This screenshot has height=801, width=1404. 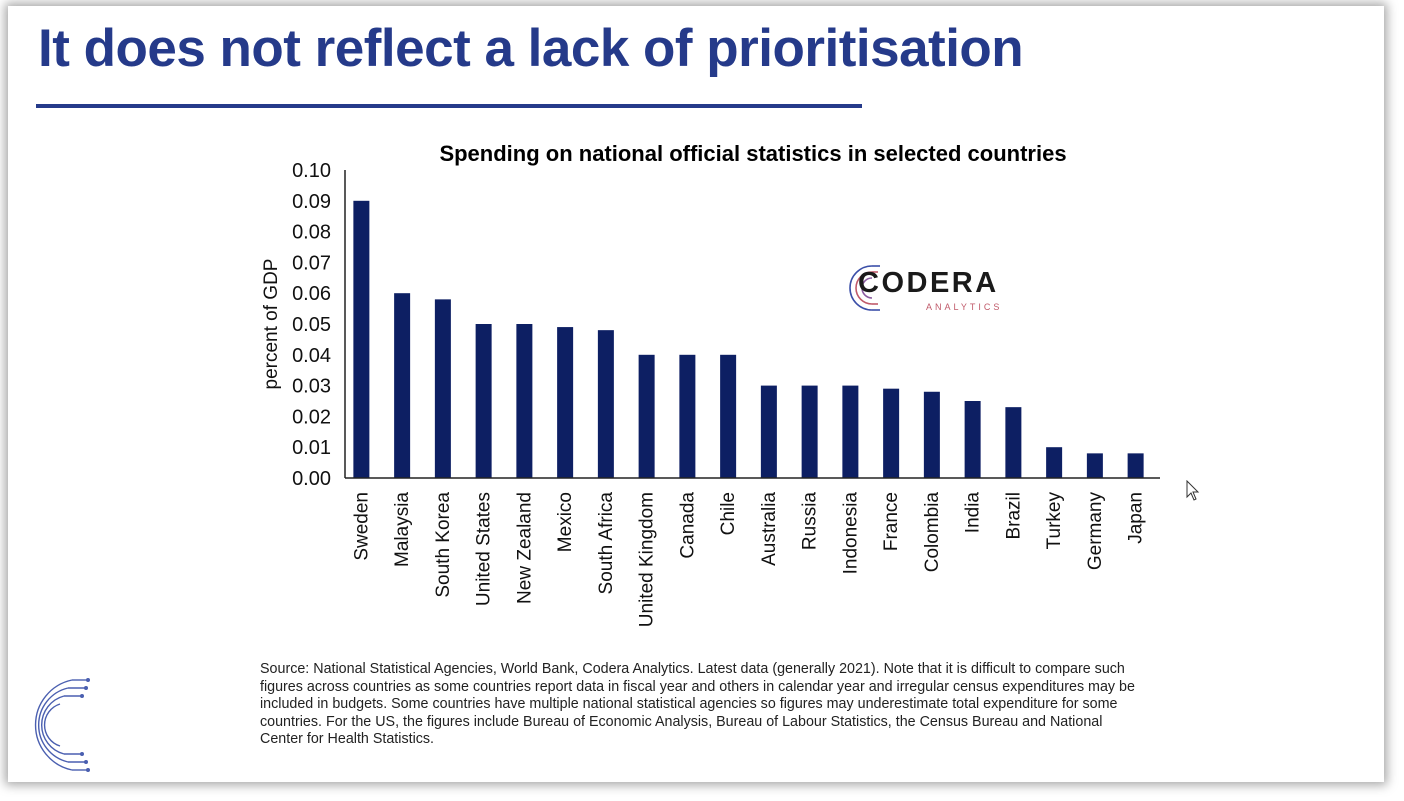 I want to click on title-underline, so click(x=449, y=106).